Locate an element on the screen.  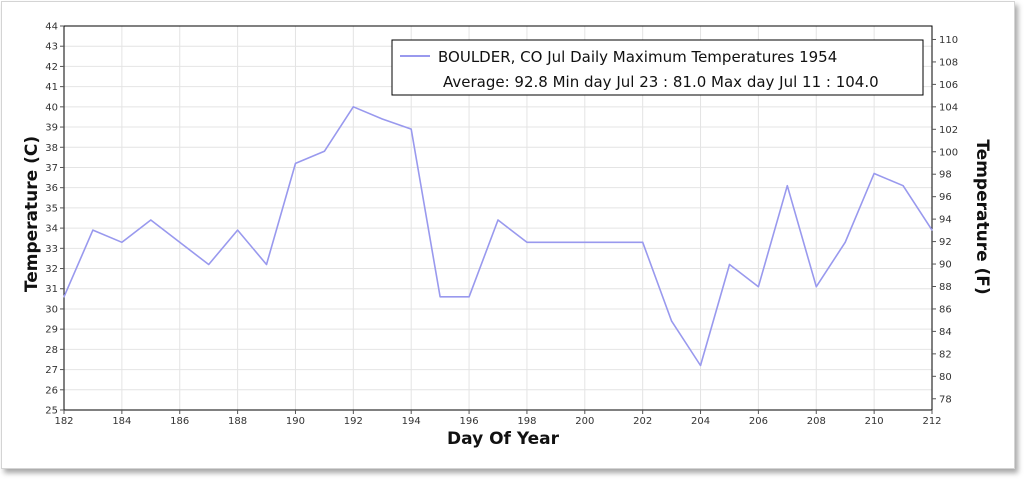
y-tick-label: 27 is located at coordinates (51, 370).